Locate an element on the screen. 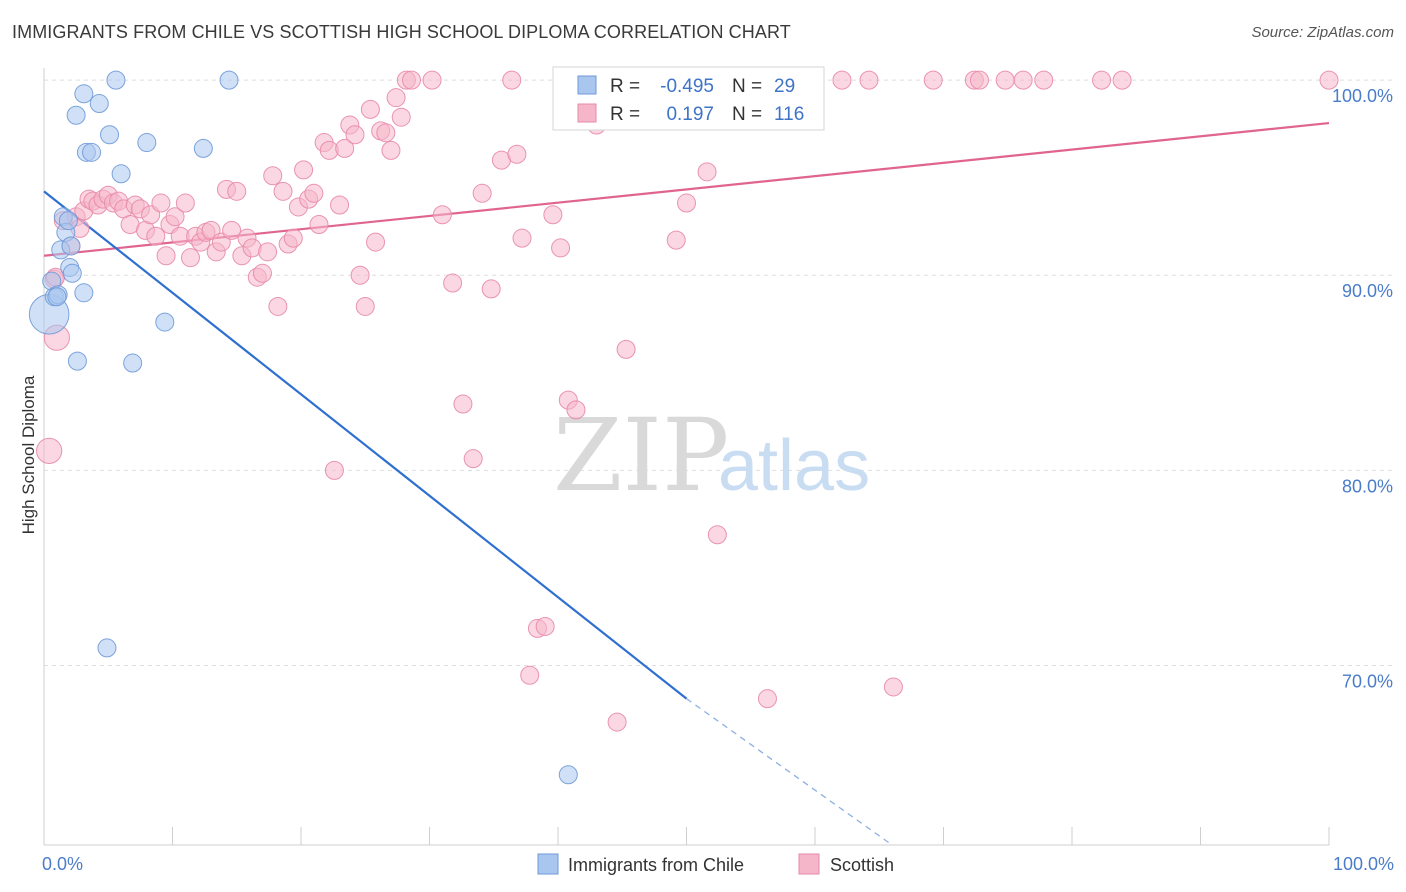  y-tick-label-80: 80.0% is located at coordinates (1367, 486).